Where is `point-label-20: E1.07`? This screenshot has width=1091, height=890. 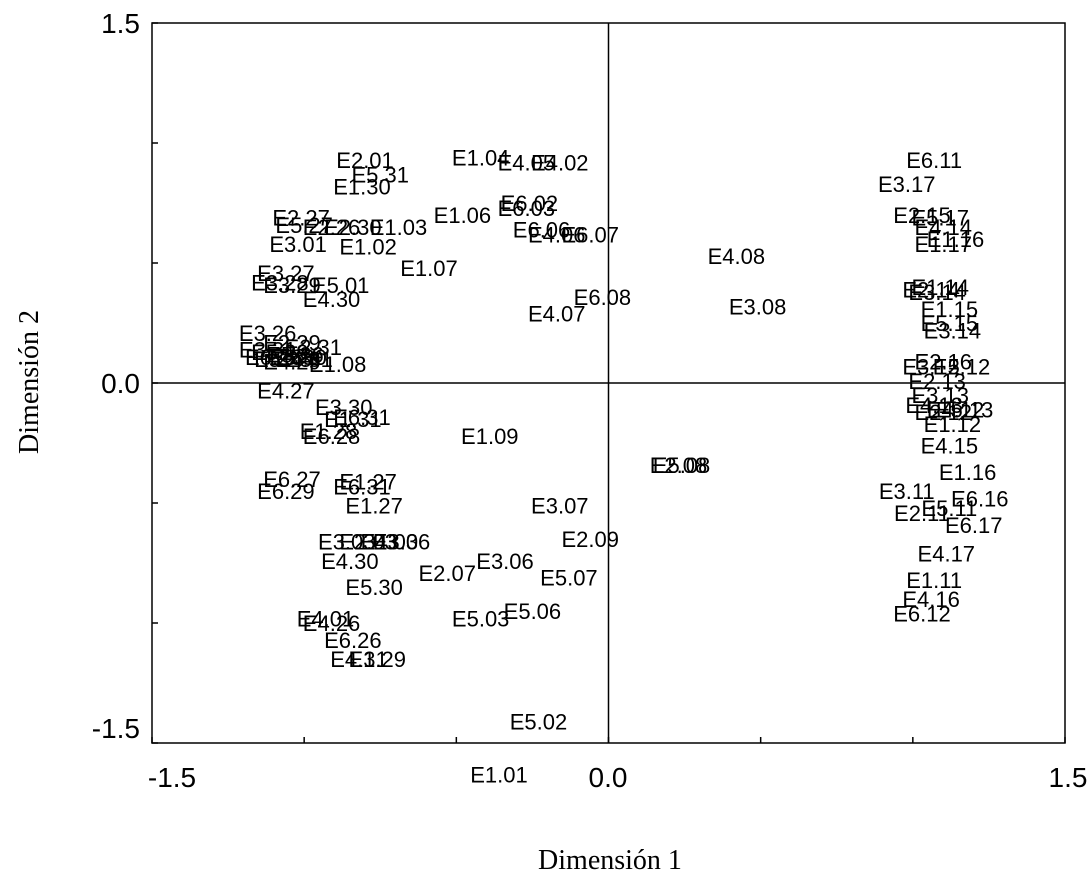 point-label-20: E1.07 is located at coordinates (429, 268).